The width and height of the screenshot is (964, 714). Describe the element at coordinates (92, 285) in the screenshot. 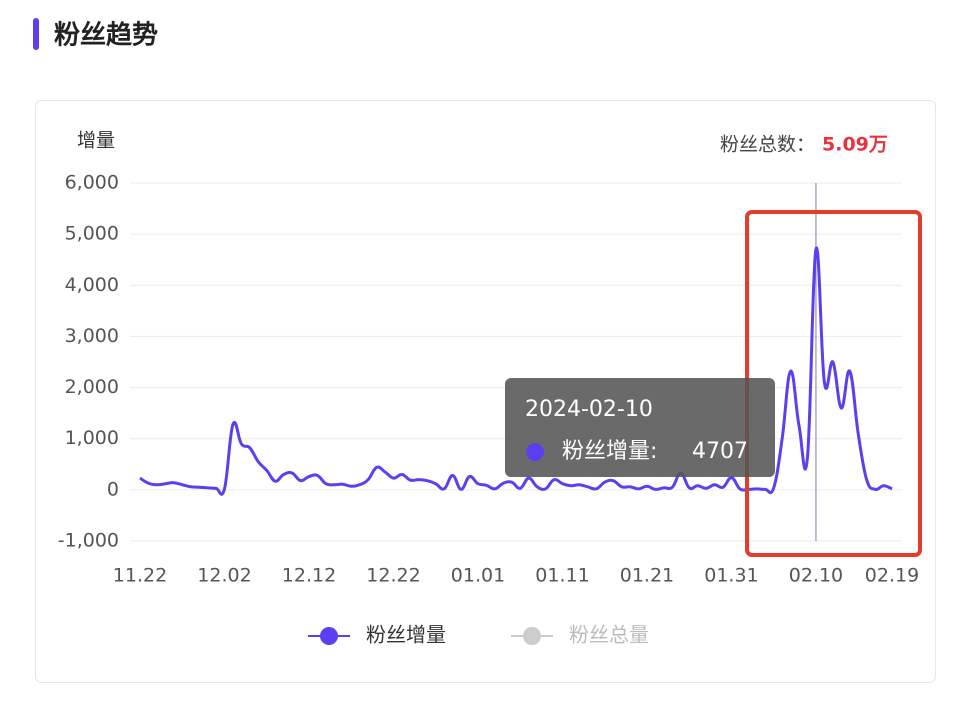

I see `y-tick-label: 4,000` at that location.